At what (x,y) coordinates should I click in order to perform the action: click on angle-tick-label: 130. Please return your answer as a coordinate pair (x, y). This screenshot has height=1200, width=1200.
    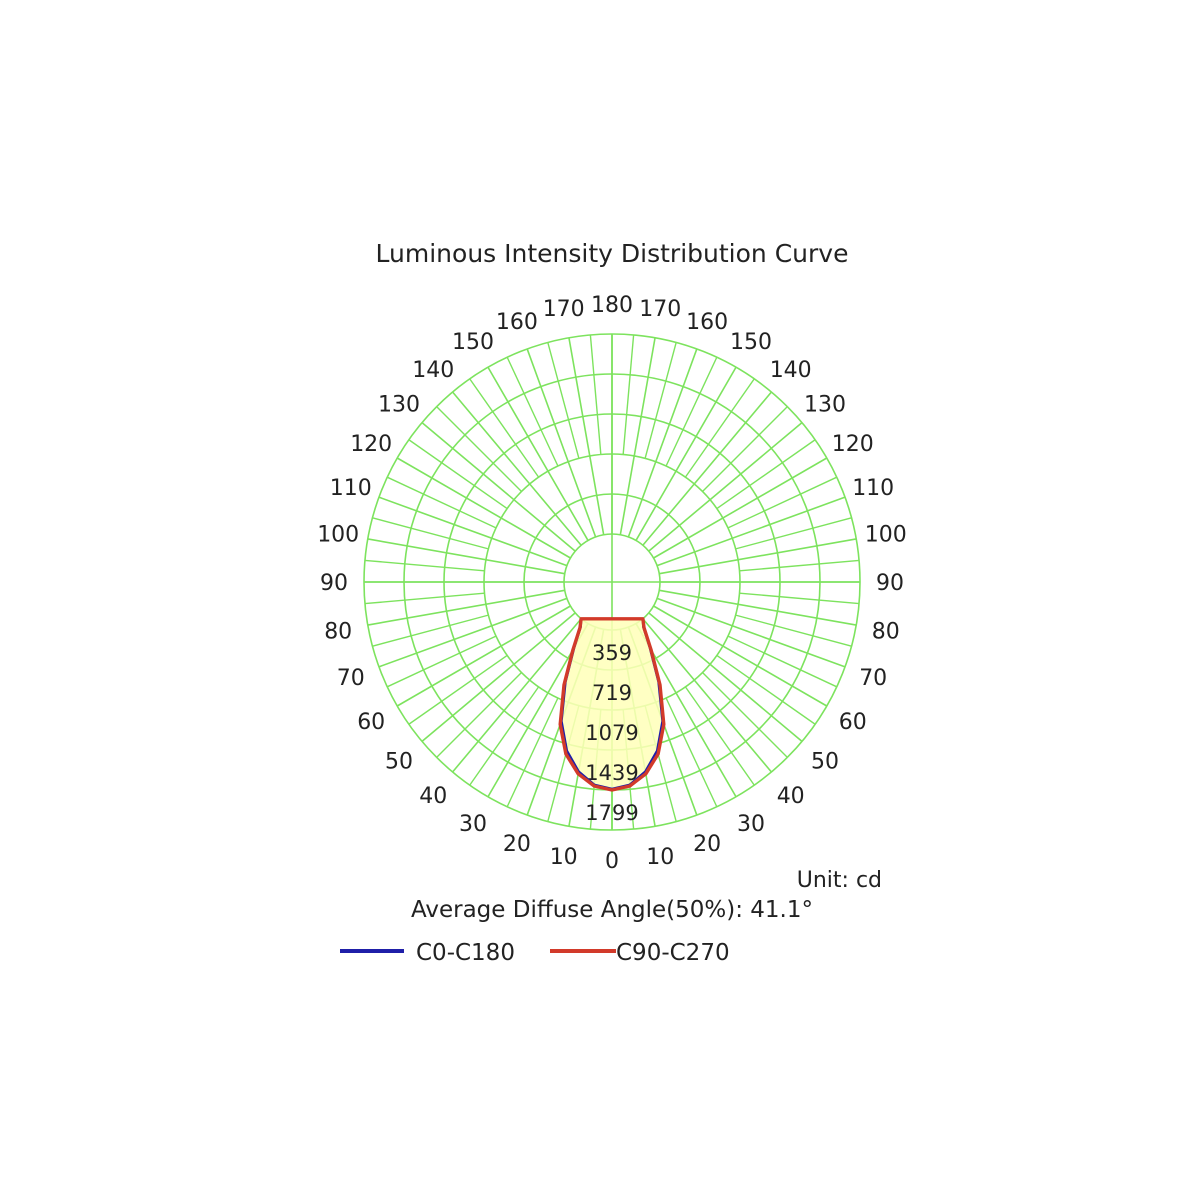
    Looking at the image, I should click on (825, 404).